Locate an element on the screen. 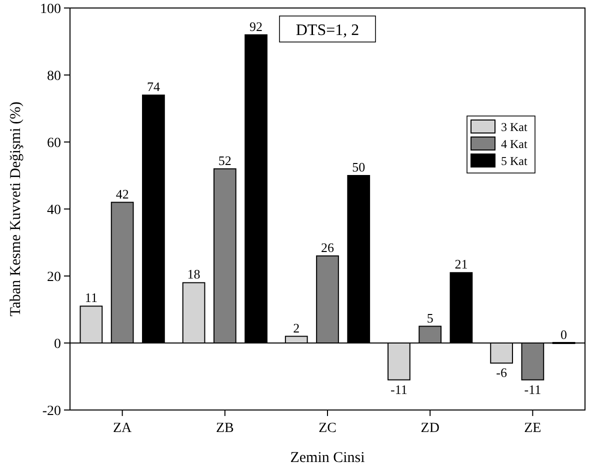 Image resolution: width=600 pixels, height=472 pixels. data-label: 11 is located at coordinates (91, 298).